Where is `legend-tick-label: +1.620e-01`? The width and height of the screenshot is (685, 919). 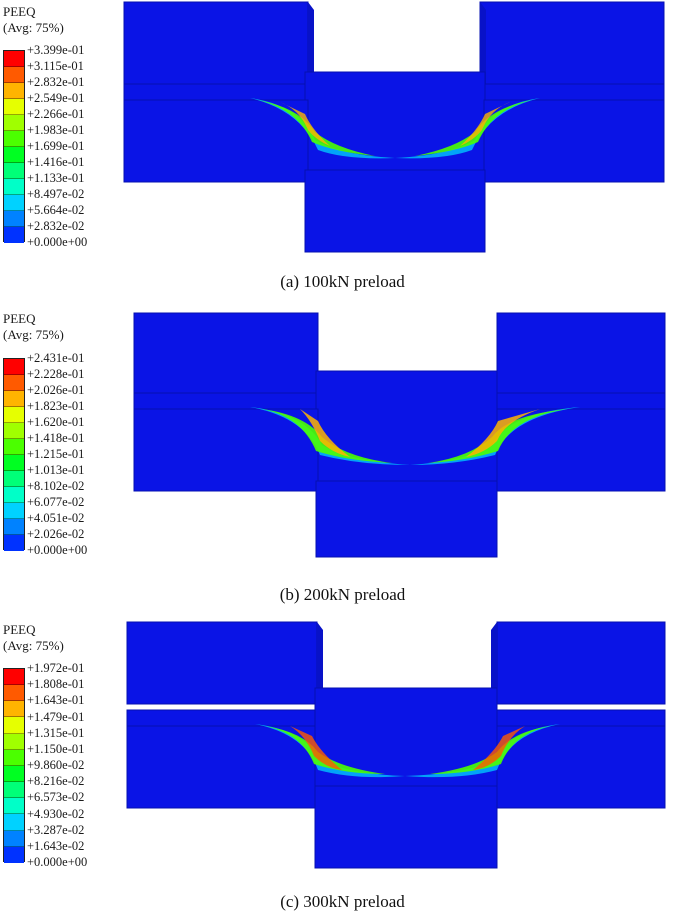
legend-tick-label: +1.620e-01 is located at coordinates (56, 422).